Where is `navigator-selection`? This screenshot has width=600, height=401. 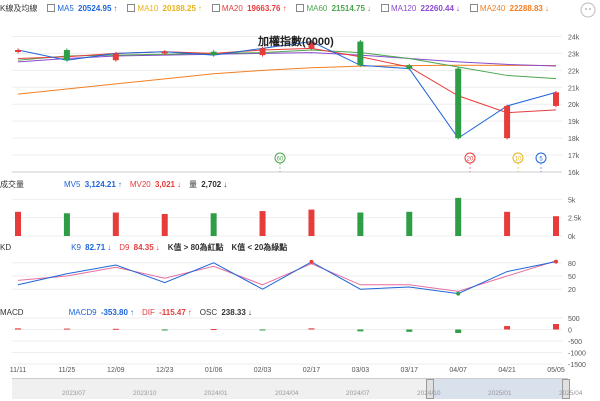
navigator-selection is located at coordinates (501, 389).